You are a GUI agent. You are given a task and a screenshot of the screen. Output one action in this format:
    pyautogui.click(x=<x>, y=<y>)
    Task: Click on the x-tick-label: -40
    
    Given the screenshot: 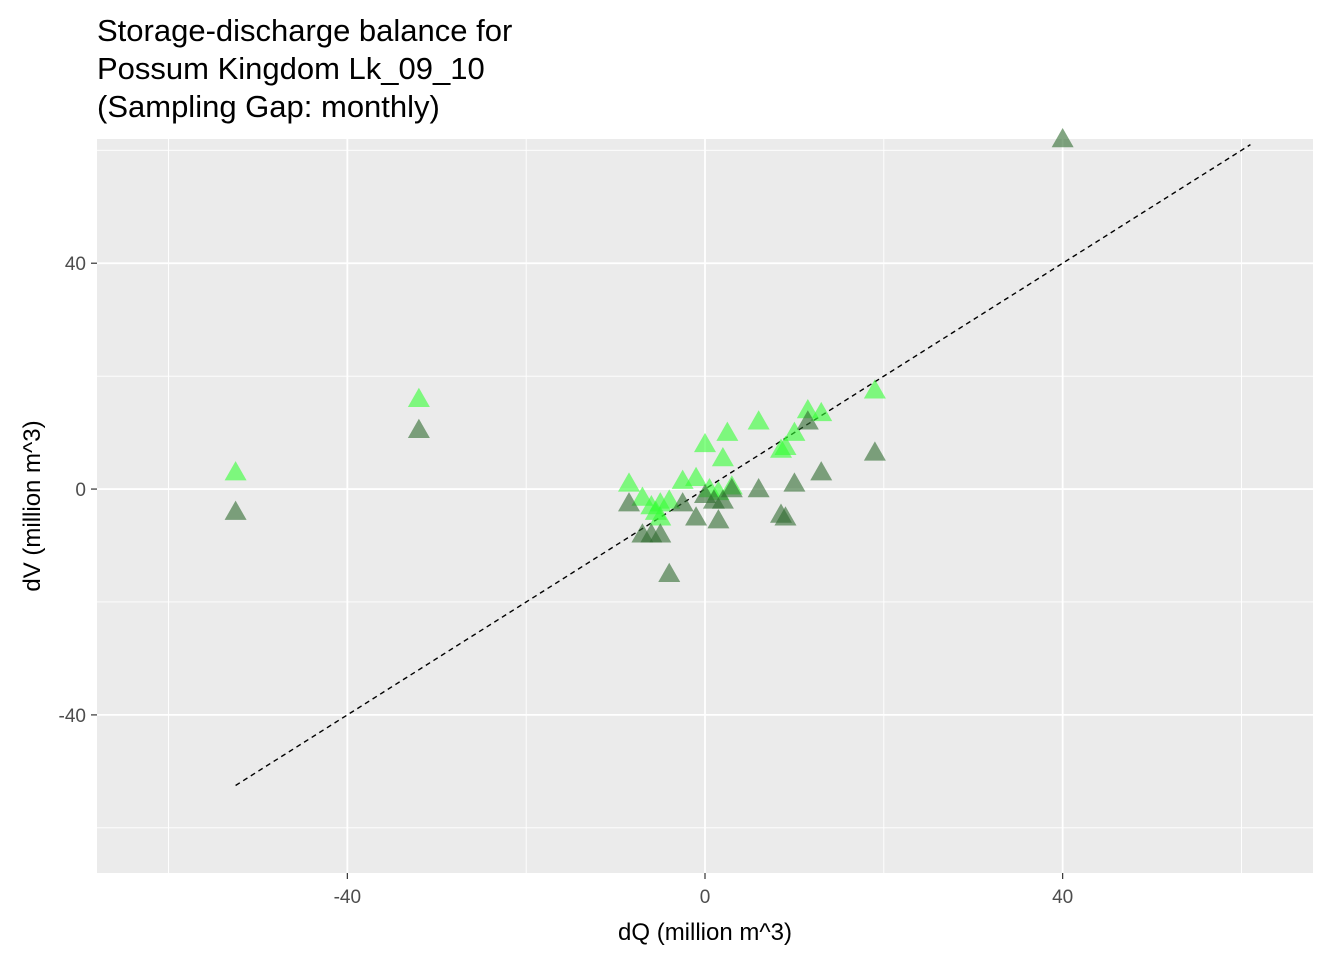 What is the action you would take?
    pyautogui.click(x=347, y=897)
    